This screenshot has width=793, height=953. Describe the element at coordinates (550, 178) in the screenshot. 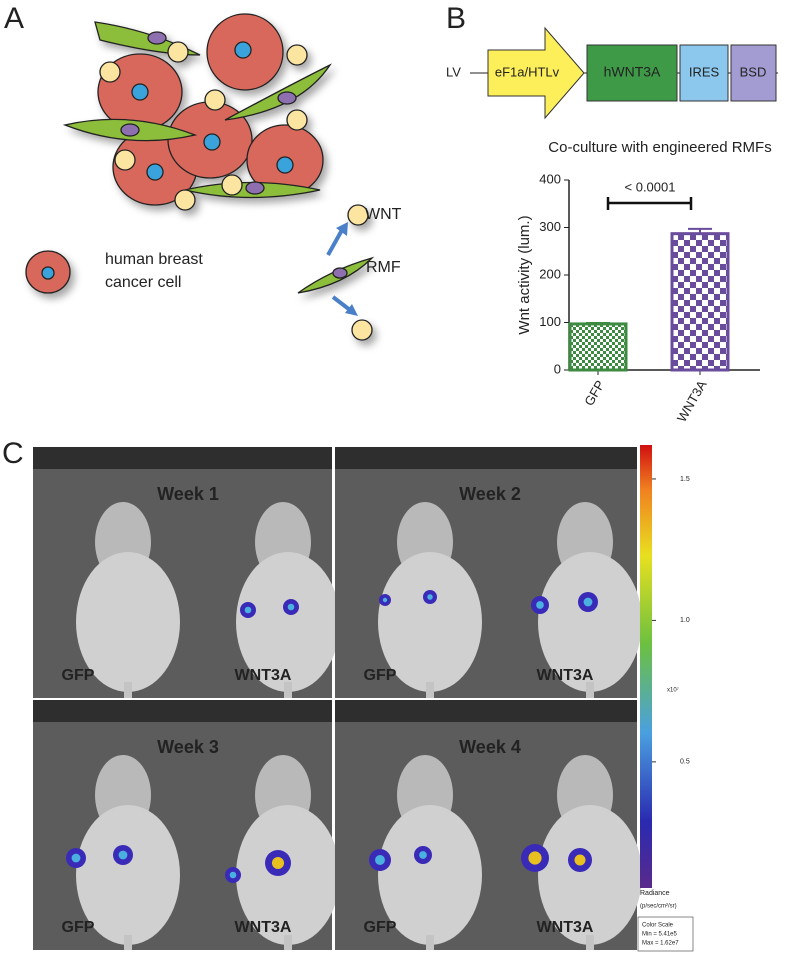

I see `y-tick-label: 400` at that location.